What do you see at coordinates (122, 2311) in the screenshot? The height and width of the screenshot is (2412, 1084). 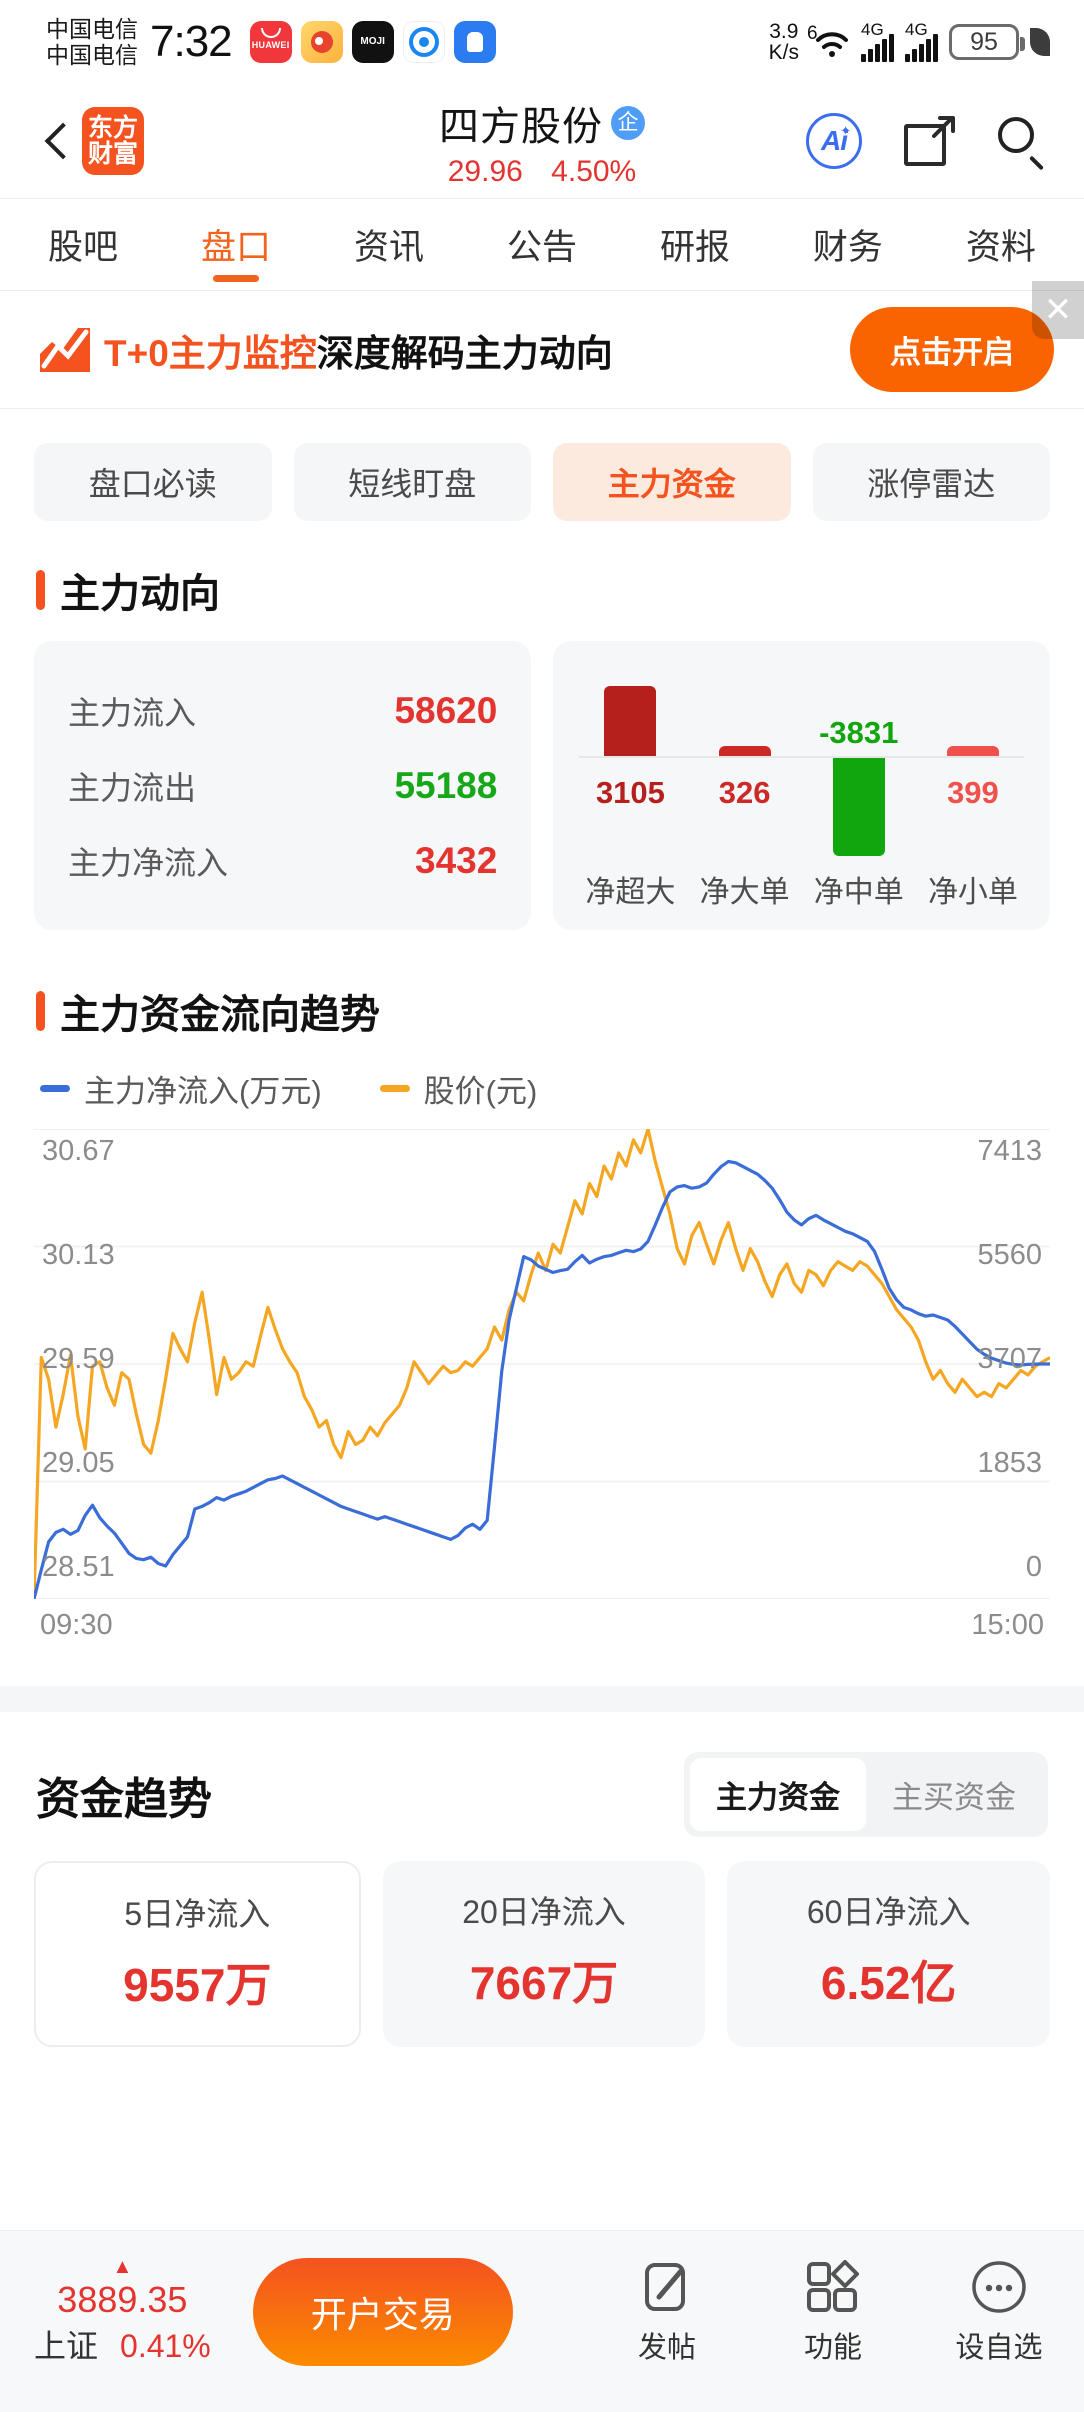 I see `market-index-widget: ▲ 3889.35 上证 0.41%` at bounding box center [122, 2311].